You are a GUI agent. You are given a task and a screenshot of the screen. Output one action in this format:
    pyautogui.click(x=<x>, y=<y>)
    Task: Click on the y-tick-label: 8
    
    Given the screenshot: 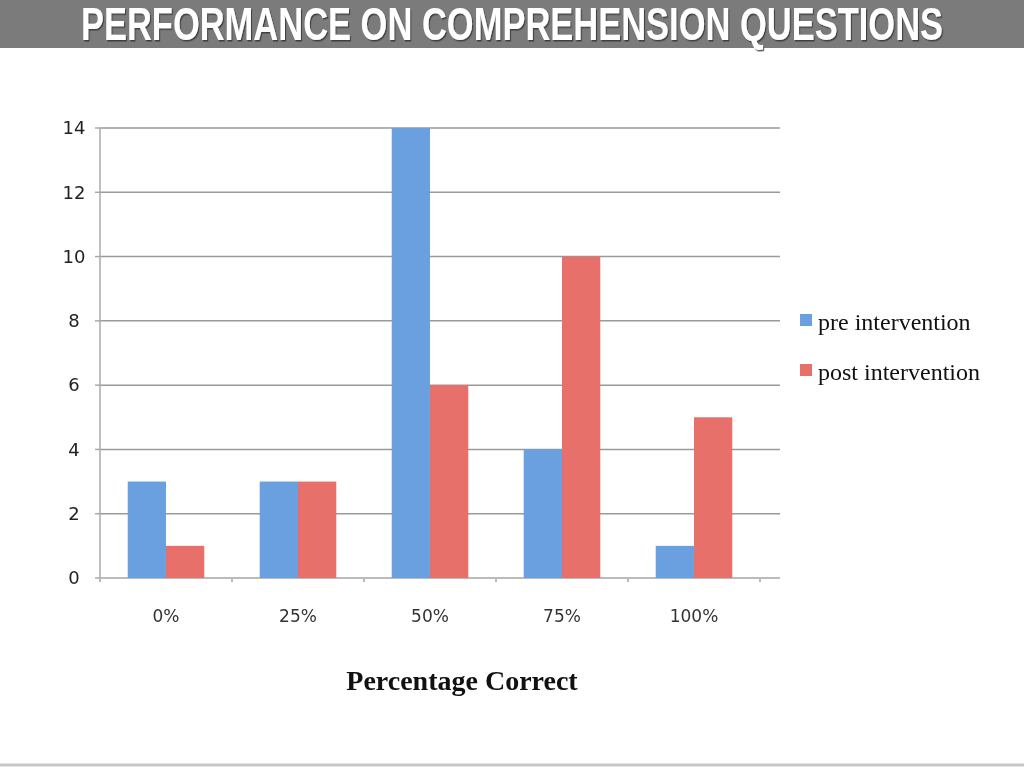 What is the action you would take?
    pyautogui.click(x=74, y=321)
    